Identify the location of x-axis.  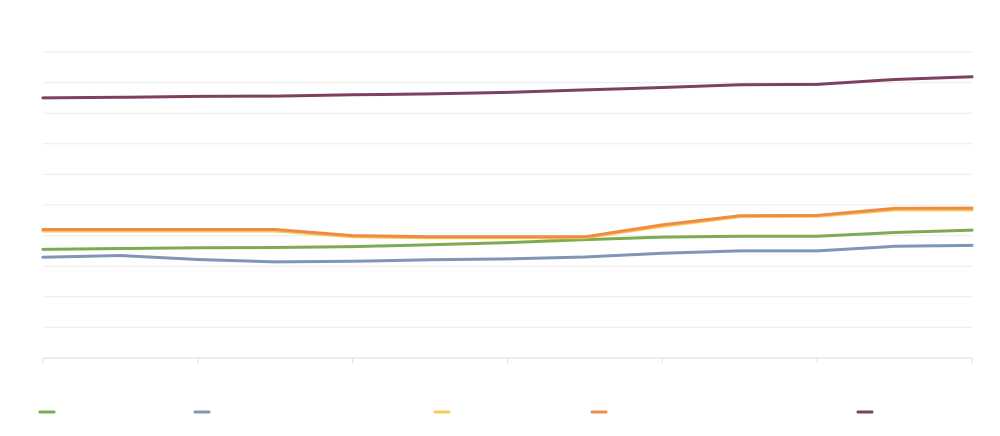
(507, 360).